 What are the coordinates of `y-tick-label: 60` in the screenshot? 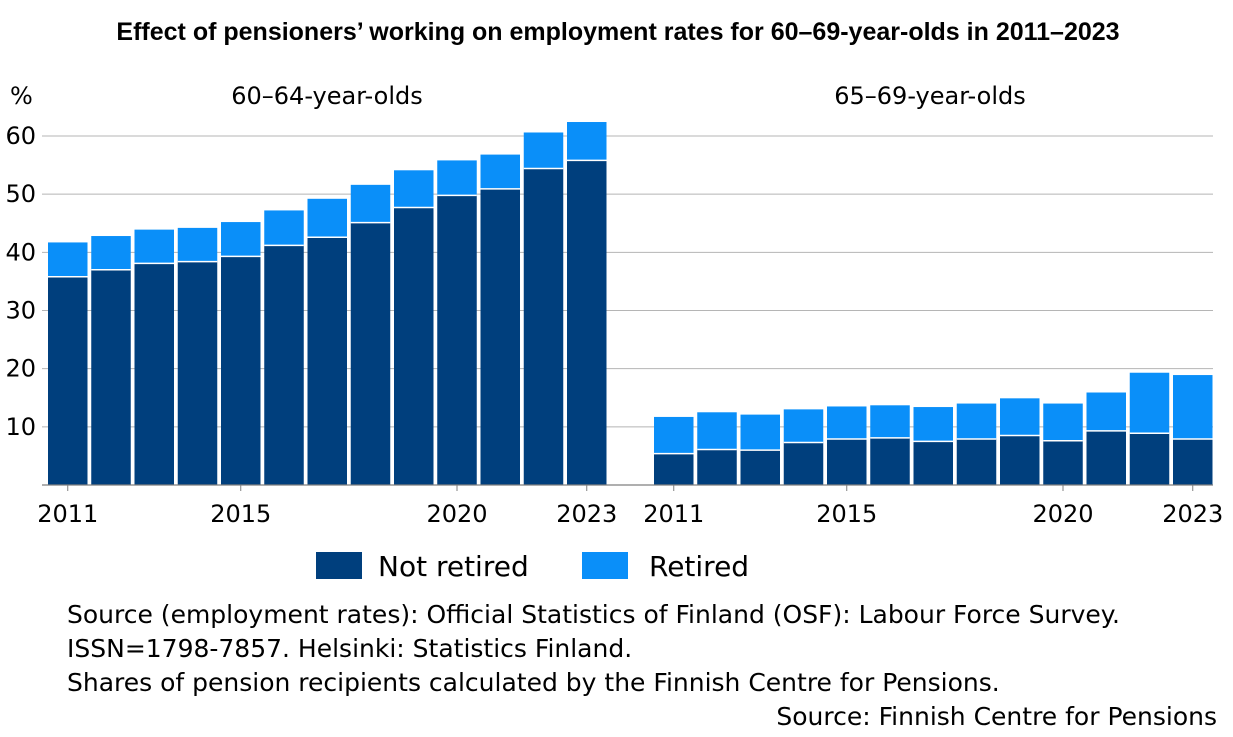 It's located at (20, 136).